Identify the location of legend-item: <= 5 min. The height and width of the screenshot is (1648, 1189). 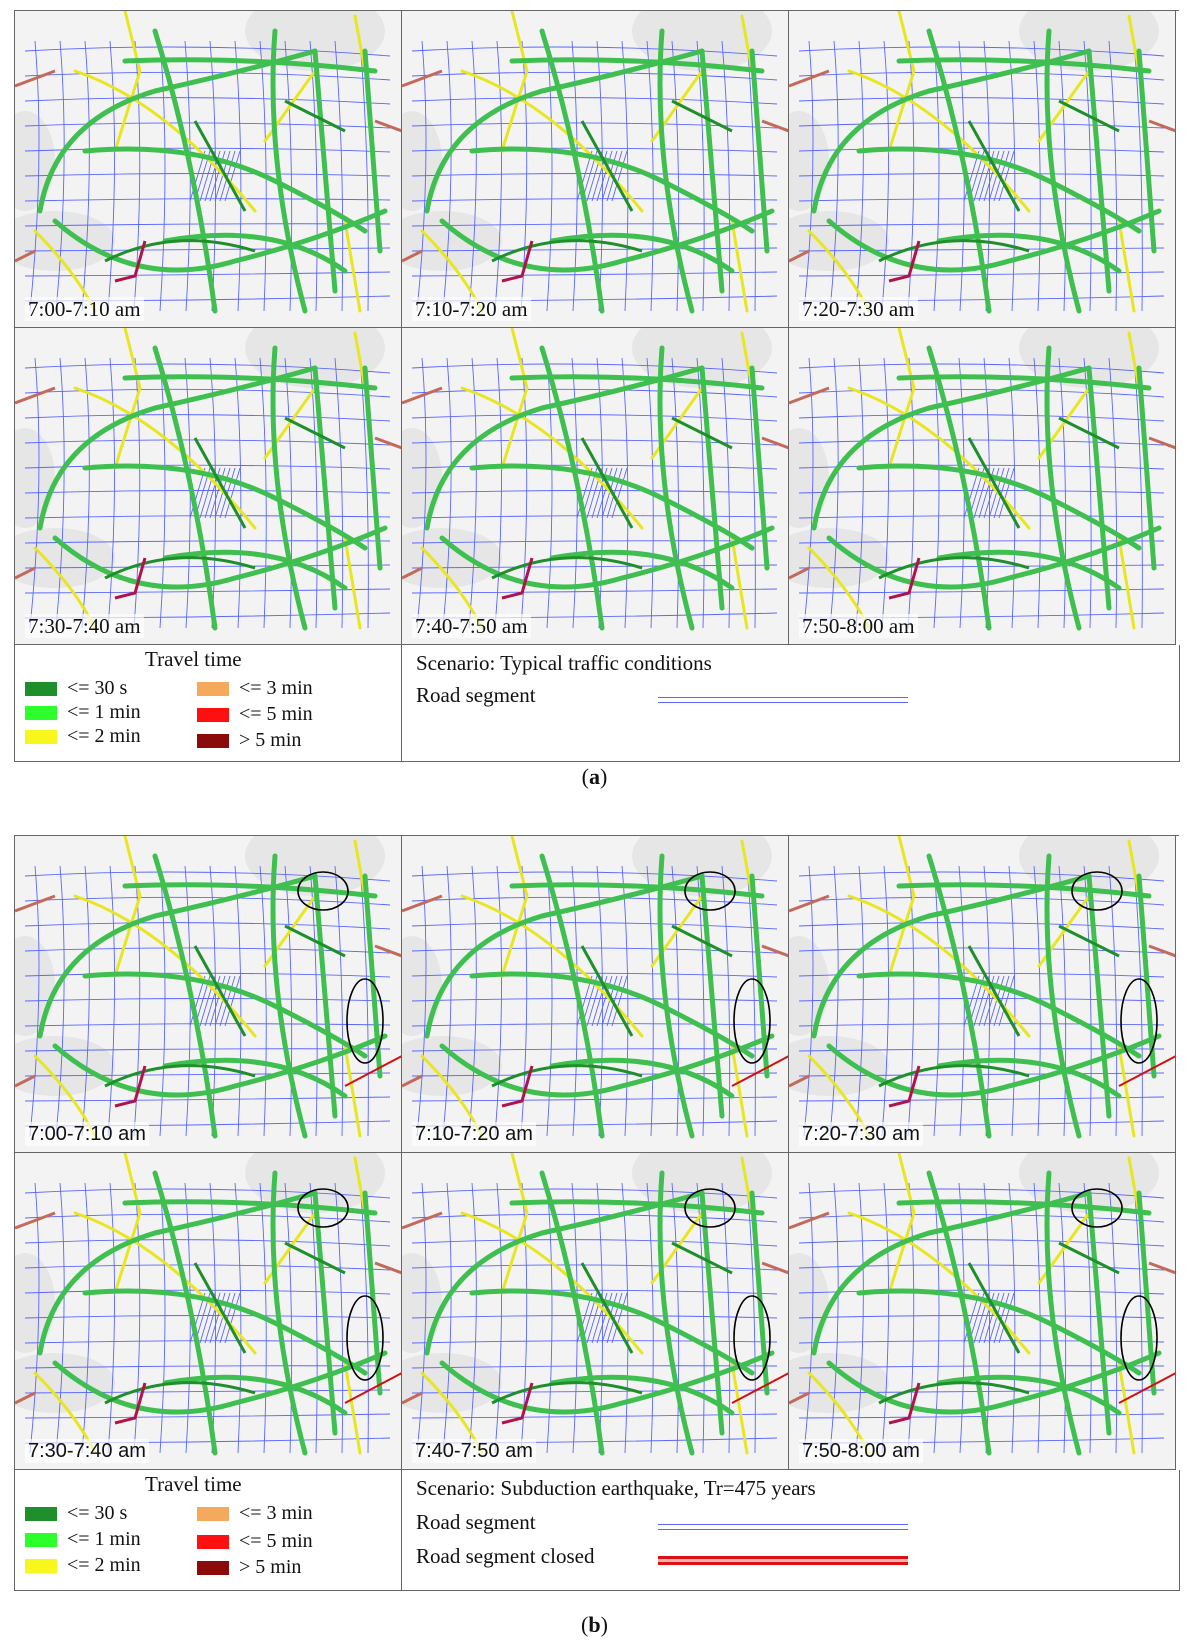
(255, 714).